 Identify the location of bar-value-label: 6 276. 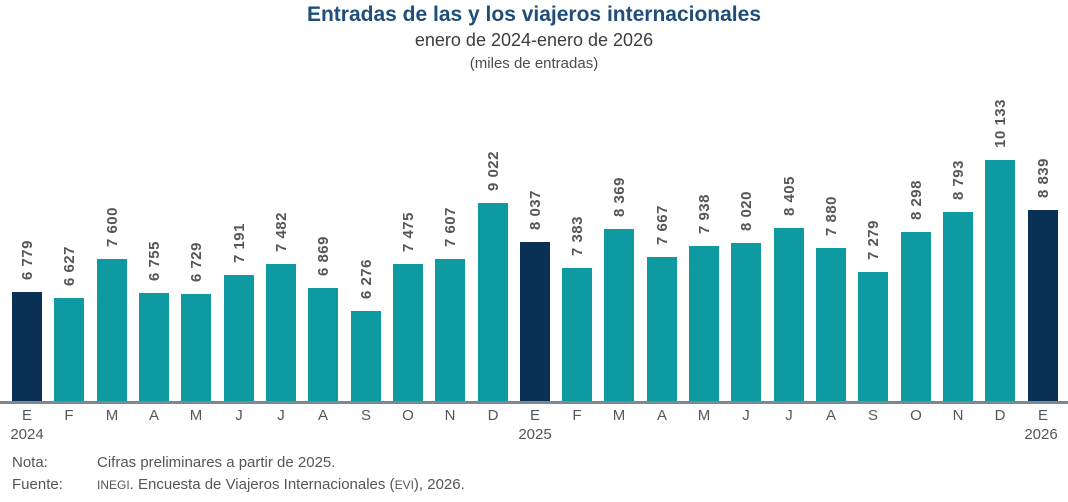
(366, 278).